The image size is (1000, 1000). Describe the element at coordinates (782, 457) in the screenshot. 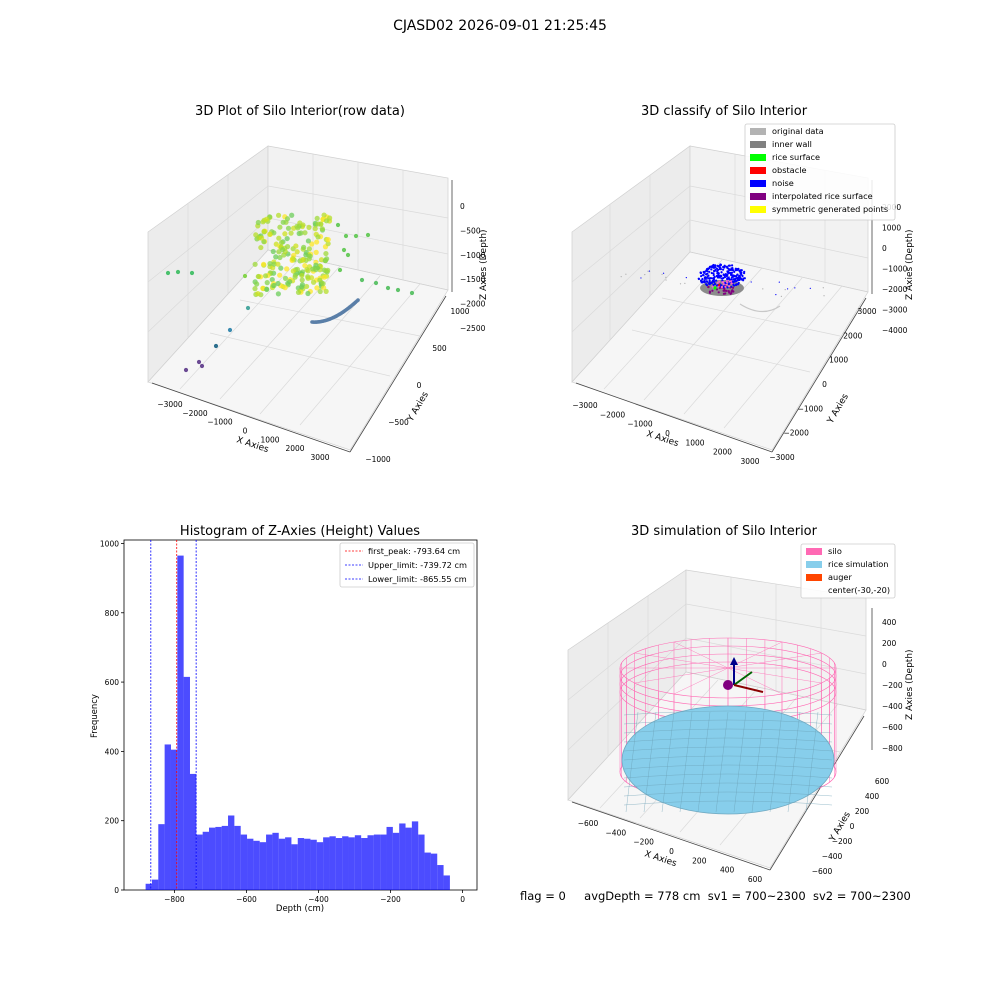

I see `y-tick-label: −3000` at that location.